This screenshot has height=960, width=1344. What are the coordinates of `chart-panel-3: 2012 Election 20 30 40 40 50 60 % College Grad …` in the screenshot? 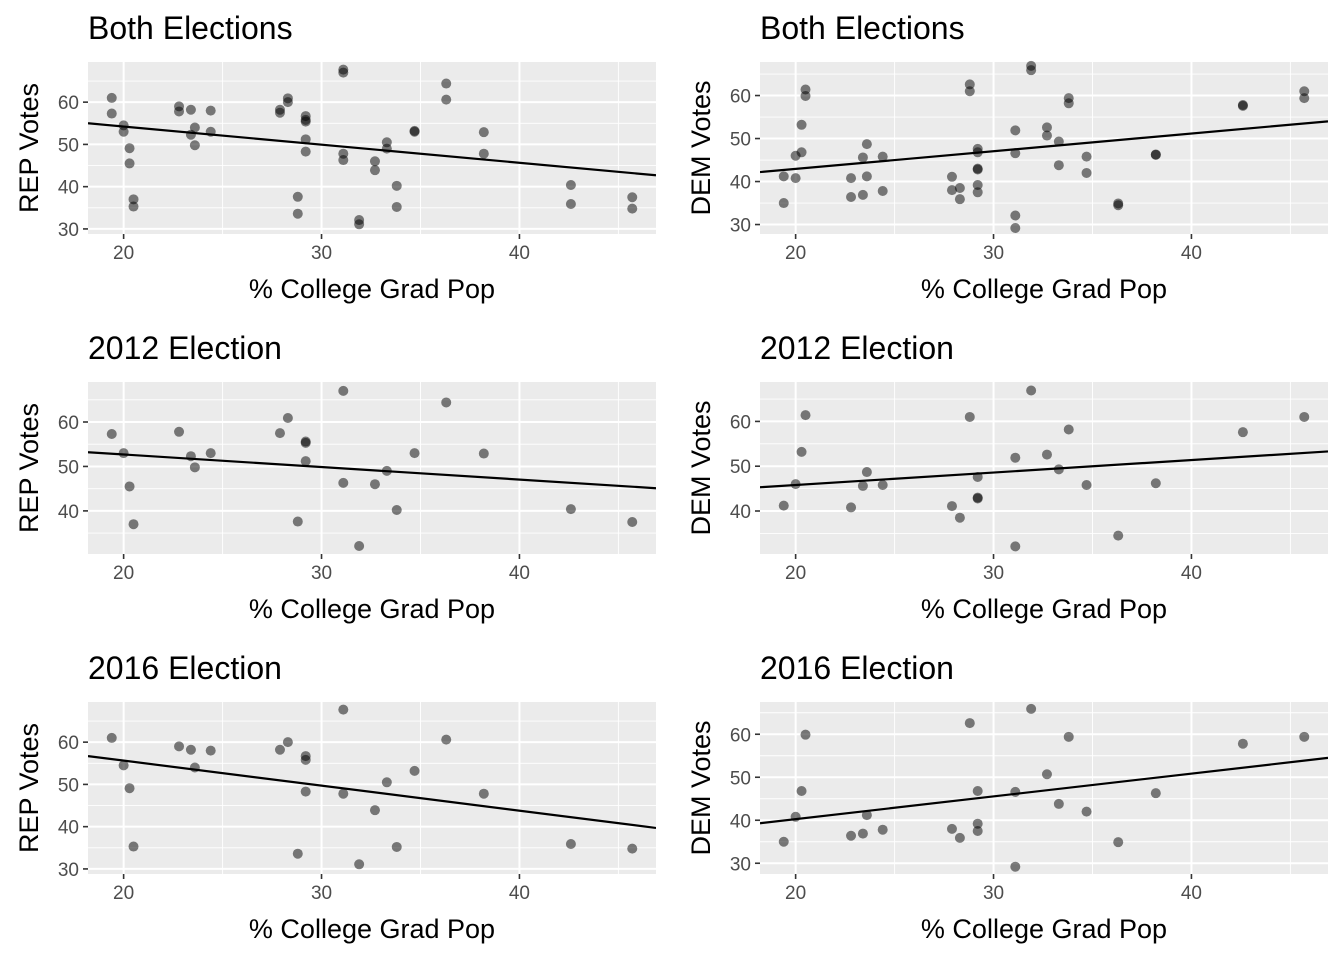 It's located at (335, 477).